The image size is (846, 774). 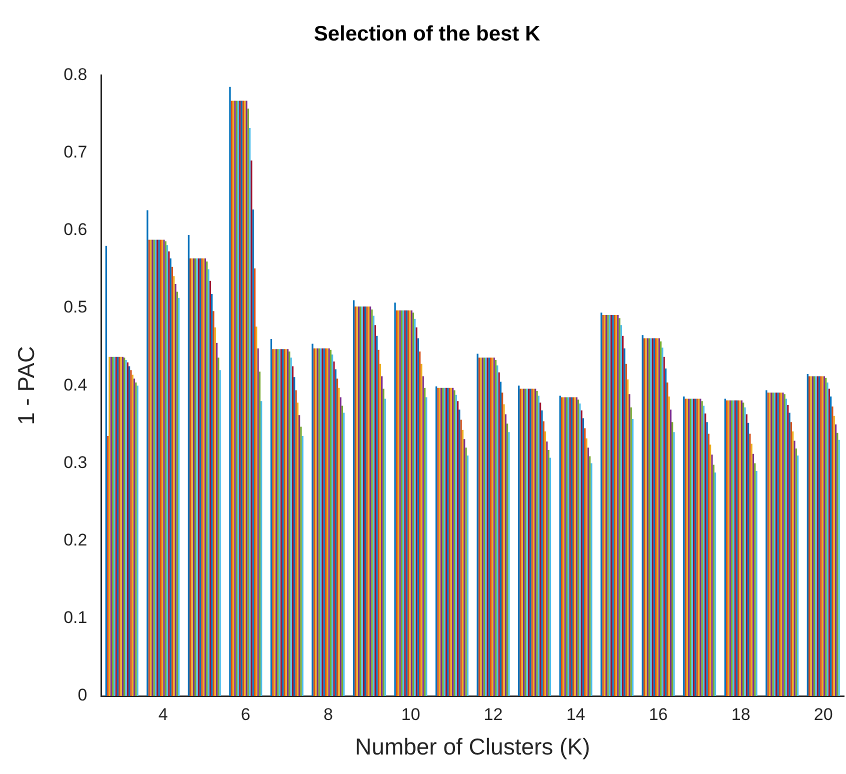 What do you see at coordinates (410, 714) in the screenshot?
I see `x-tick-label: 10` at bounding box center [410, 714].